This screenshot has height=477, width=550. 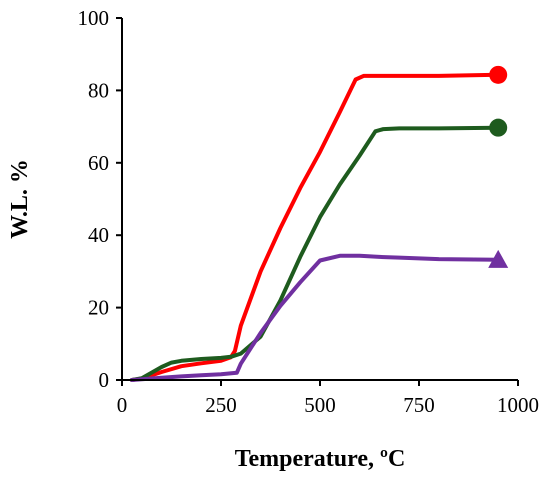 What do you see at coordinates (98, 308) in the screenshot?
I see `y-tick-label: 20` at bounding box center [98, 308].